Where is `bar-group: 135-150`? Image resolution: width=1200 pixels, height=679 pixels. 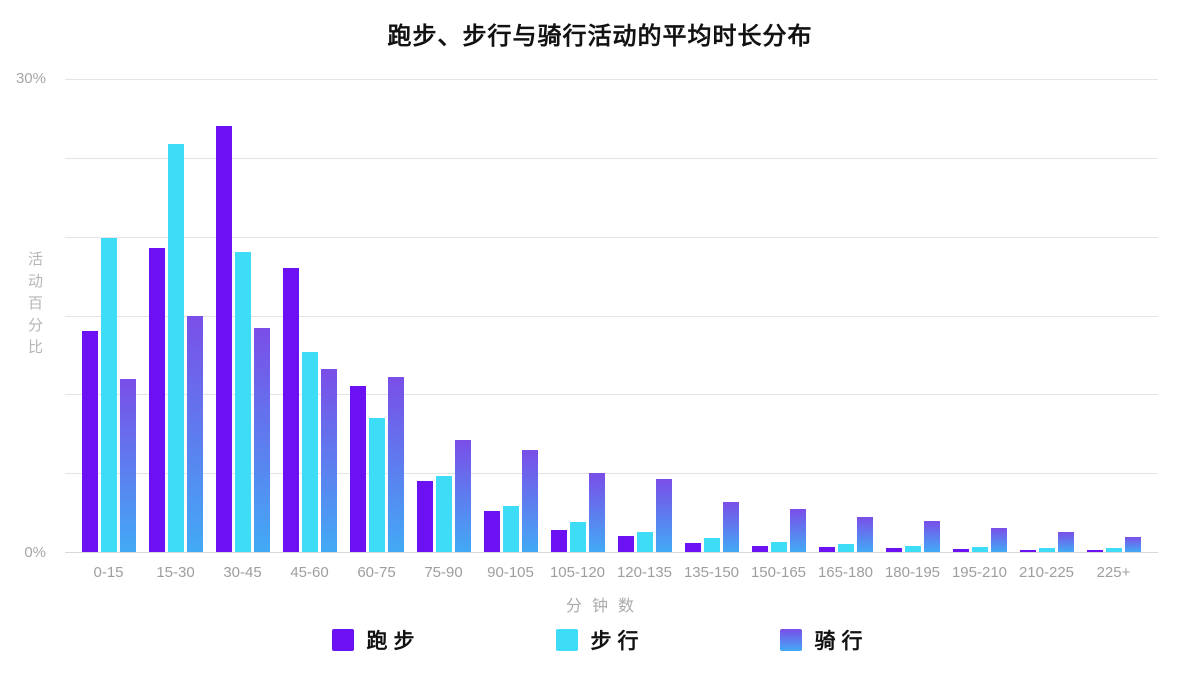 bar-group: 135-150 is located at coordinates (711, 330).